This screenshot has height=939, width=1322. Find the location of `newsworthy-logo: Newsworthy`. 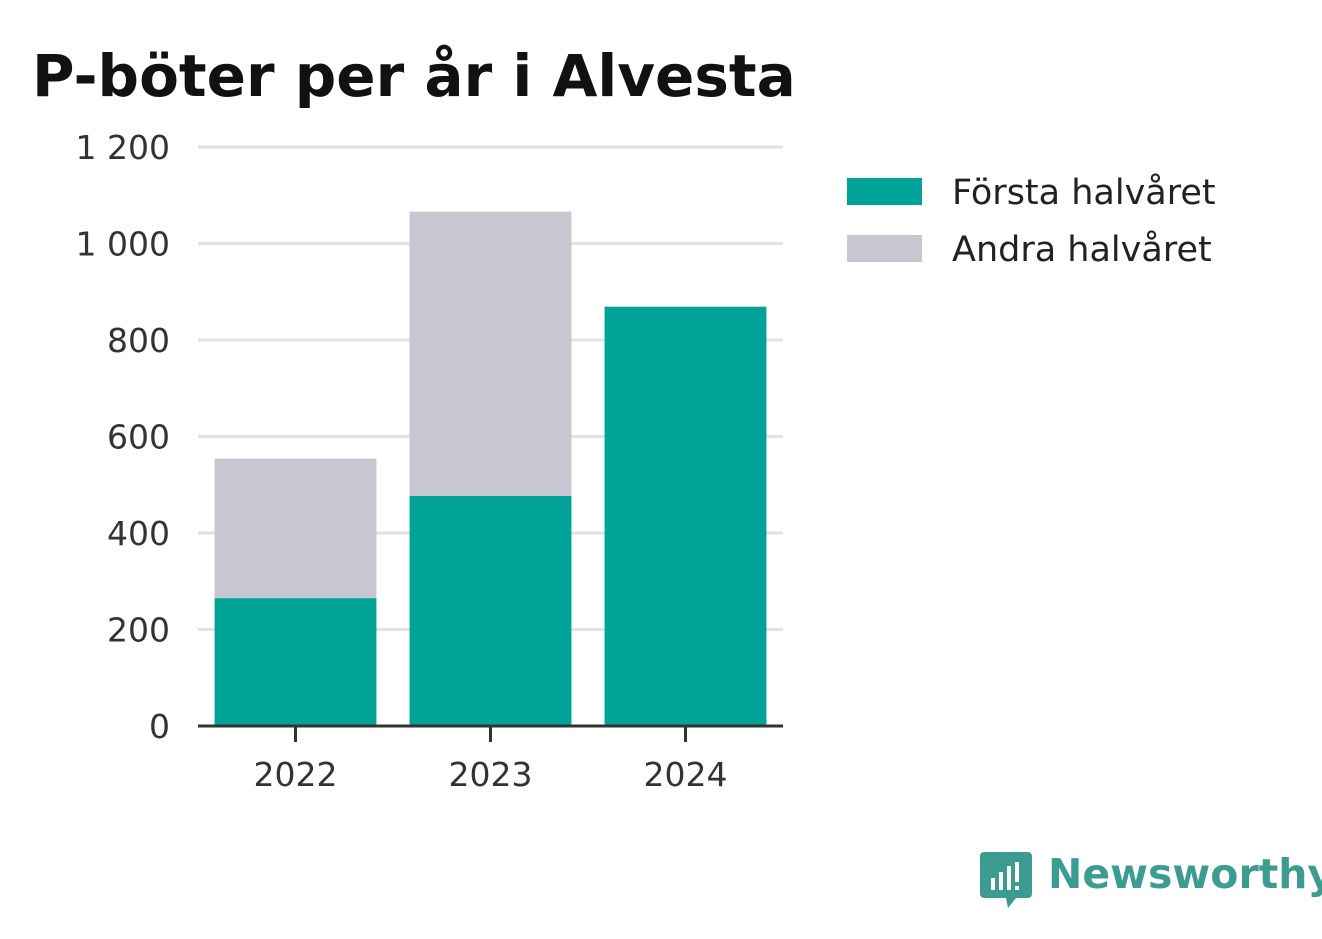

newsworthy-logo: Newsworthy is located at coordinates (1151, 879).